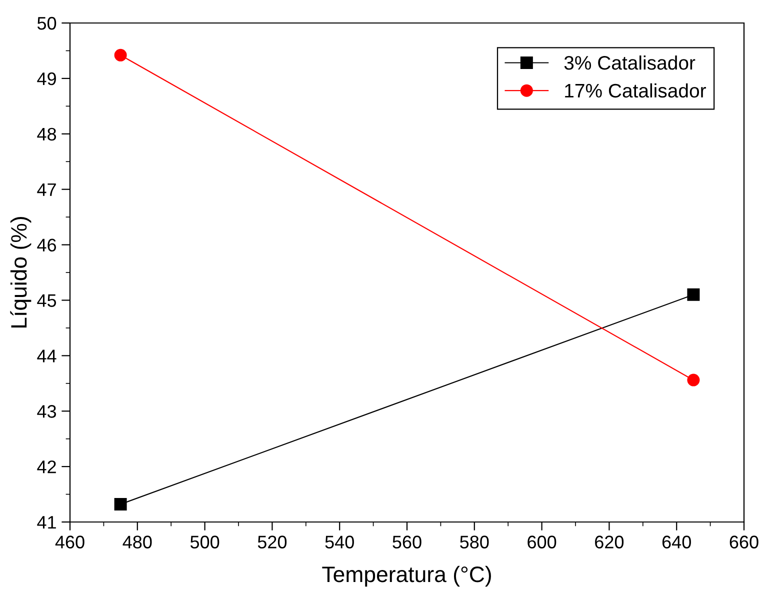  What do you see at coordinates (406, 576) in the screenshot?
I see `x-axis-title: Temperatura (°C)` at bounding box center [406, 576].